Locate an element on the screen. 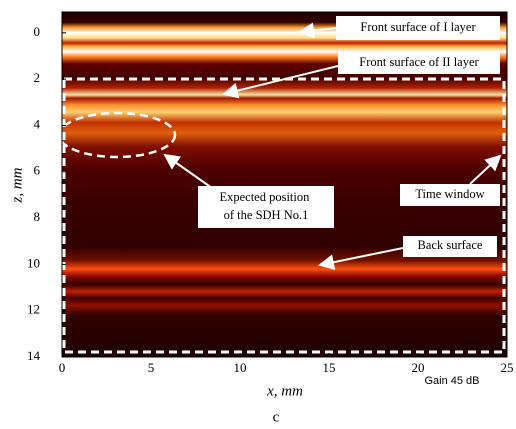 Image resolution: width=516 pixels, height=429 pixels. gain-note: Gain 45 dB is located at coordinates (451, 381).